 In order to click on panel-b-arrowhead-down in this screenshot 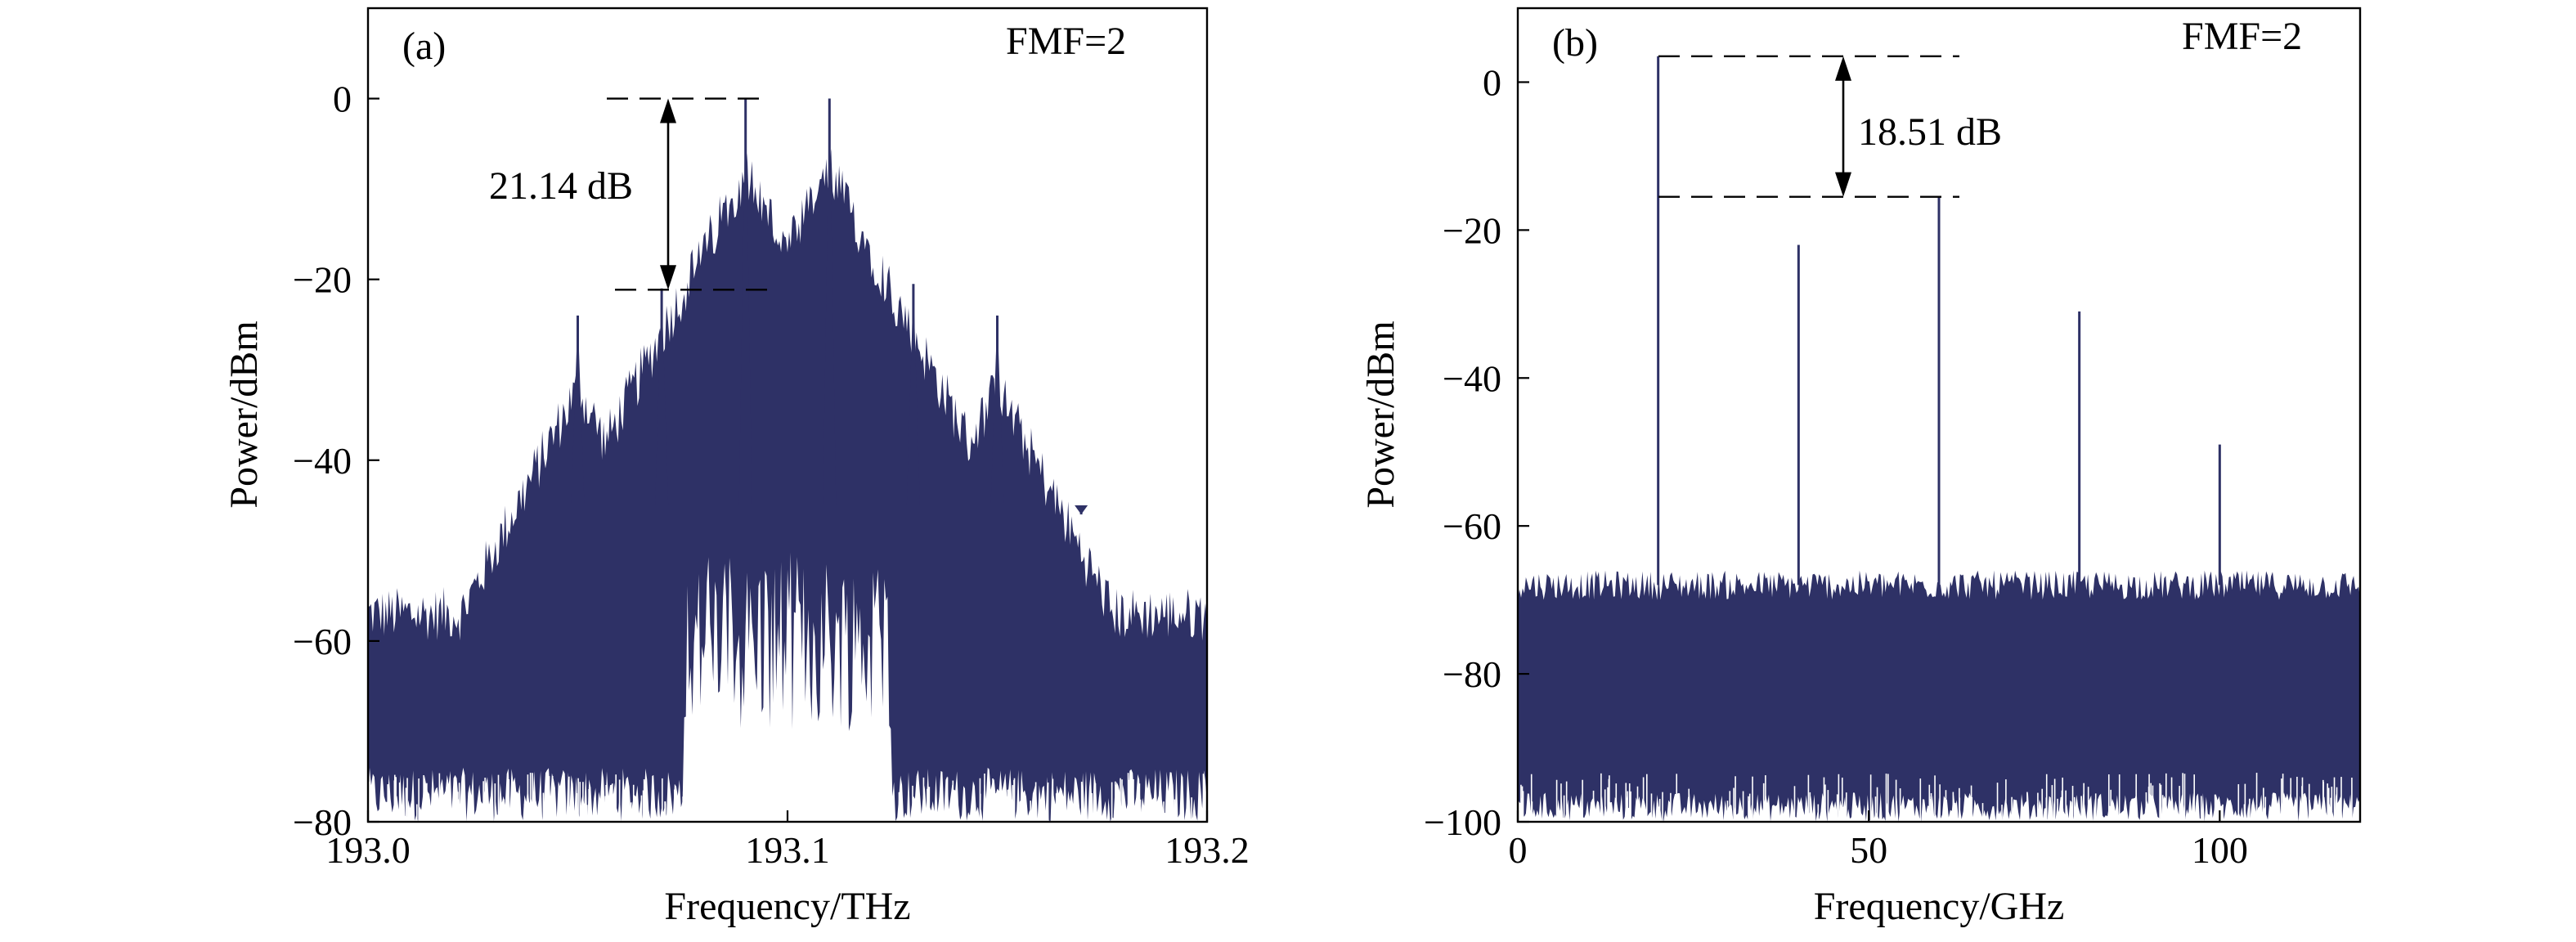, I will do `click(1843, 184)`.